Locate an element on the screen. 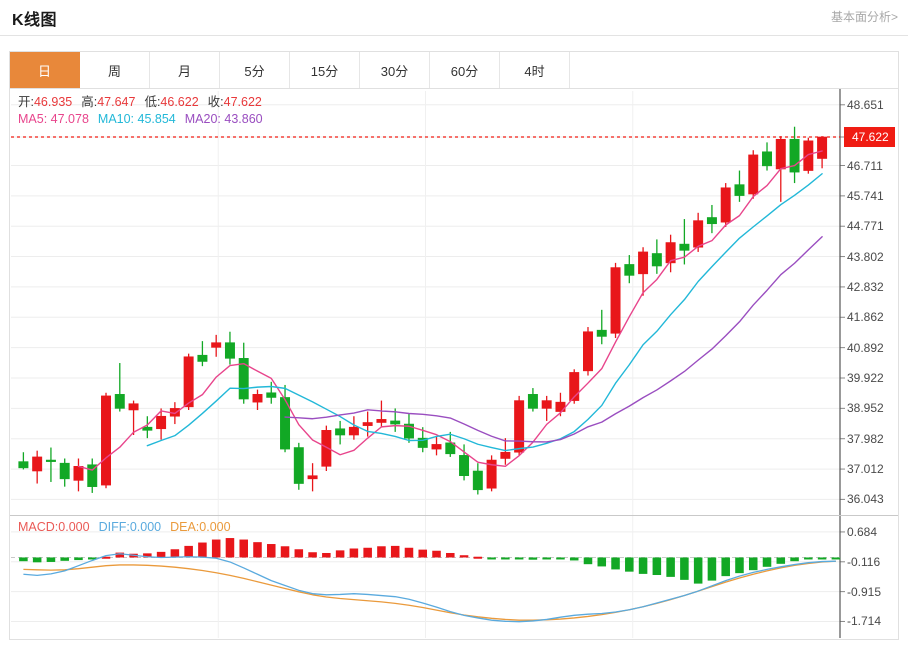 The width and height of the screenshot is (908, 649). price-axis-tick: 41.862 is located at coordinates (865, 317).